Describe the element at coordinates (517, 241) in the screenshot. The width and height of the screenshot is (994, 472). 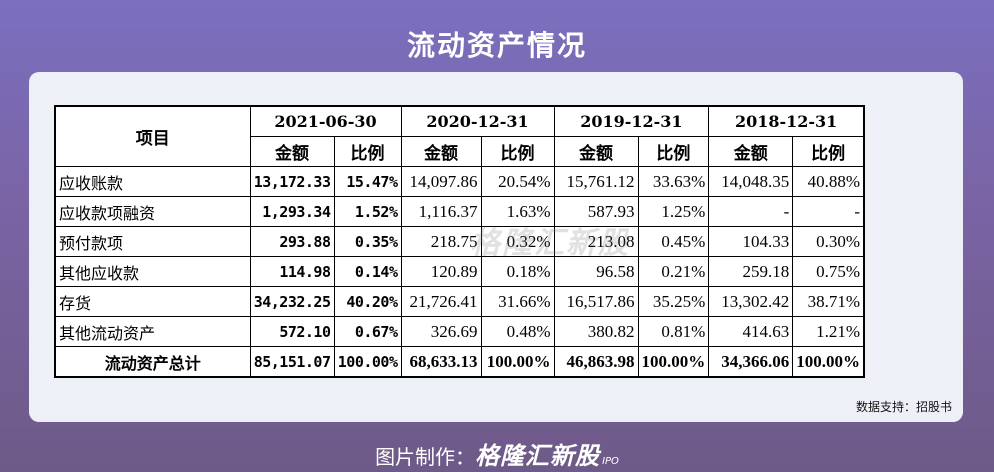
I see `cell-value: 0.32%` at that location.